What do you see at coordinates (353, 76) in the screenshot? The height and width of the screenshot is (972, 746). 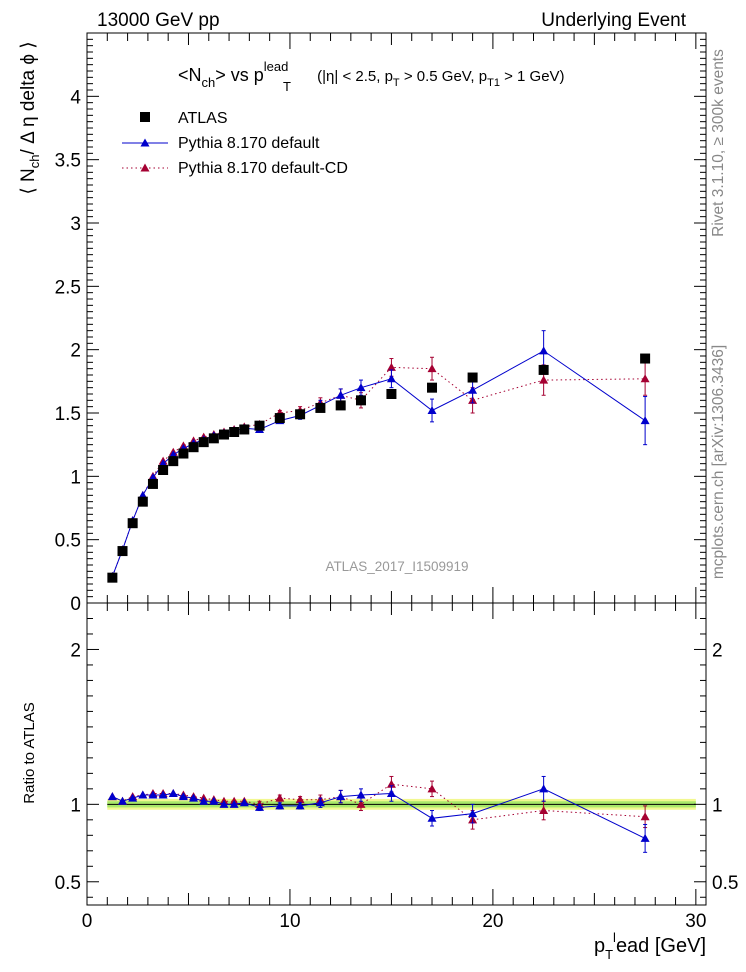 I see `title-cut1: (|η| < 2.5, p` at bounding box center [353, 76].